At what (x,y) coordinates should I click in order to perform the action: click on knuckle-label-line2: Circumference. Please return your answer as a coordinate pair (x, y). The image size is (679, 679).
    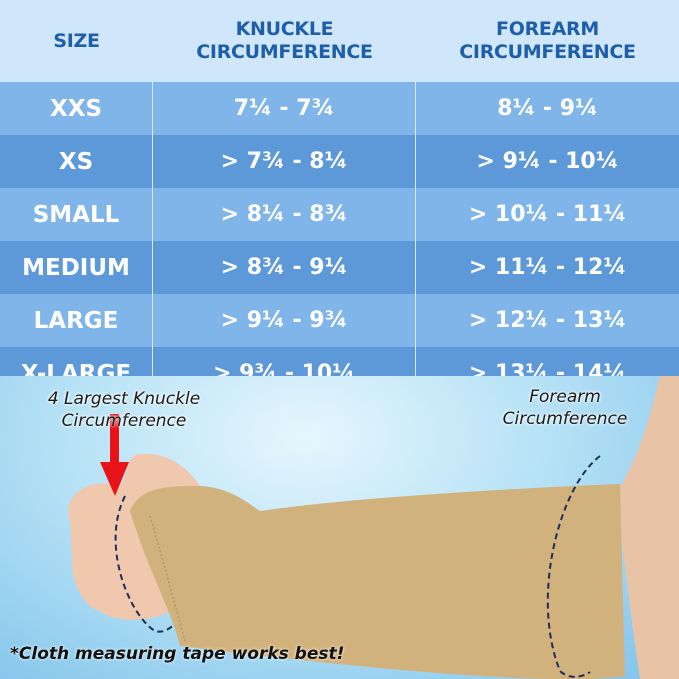
    Looking at the image, I should click on (124, 421).